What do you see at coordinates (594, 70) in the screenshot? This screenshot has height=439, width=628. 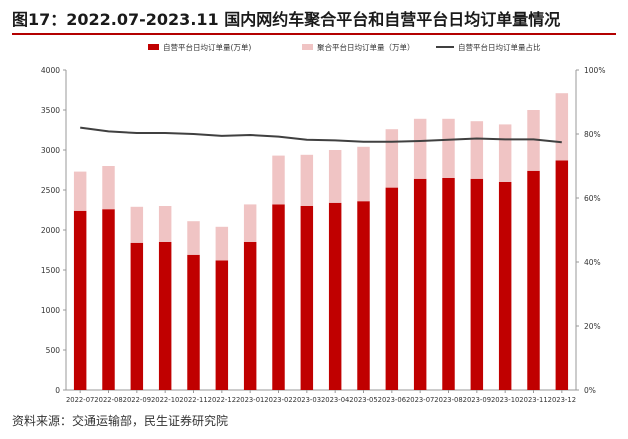 I see `y-right-tick-label: 100%` at bounding box center [594, 70].